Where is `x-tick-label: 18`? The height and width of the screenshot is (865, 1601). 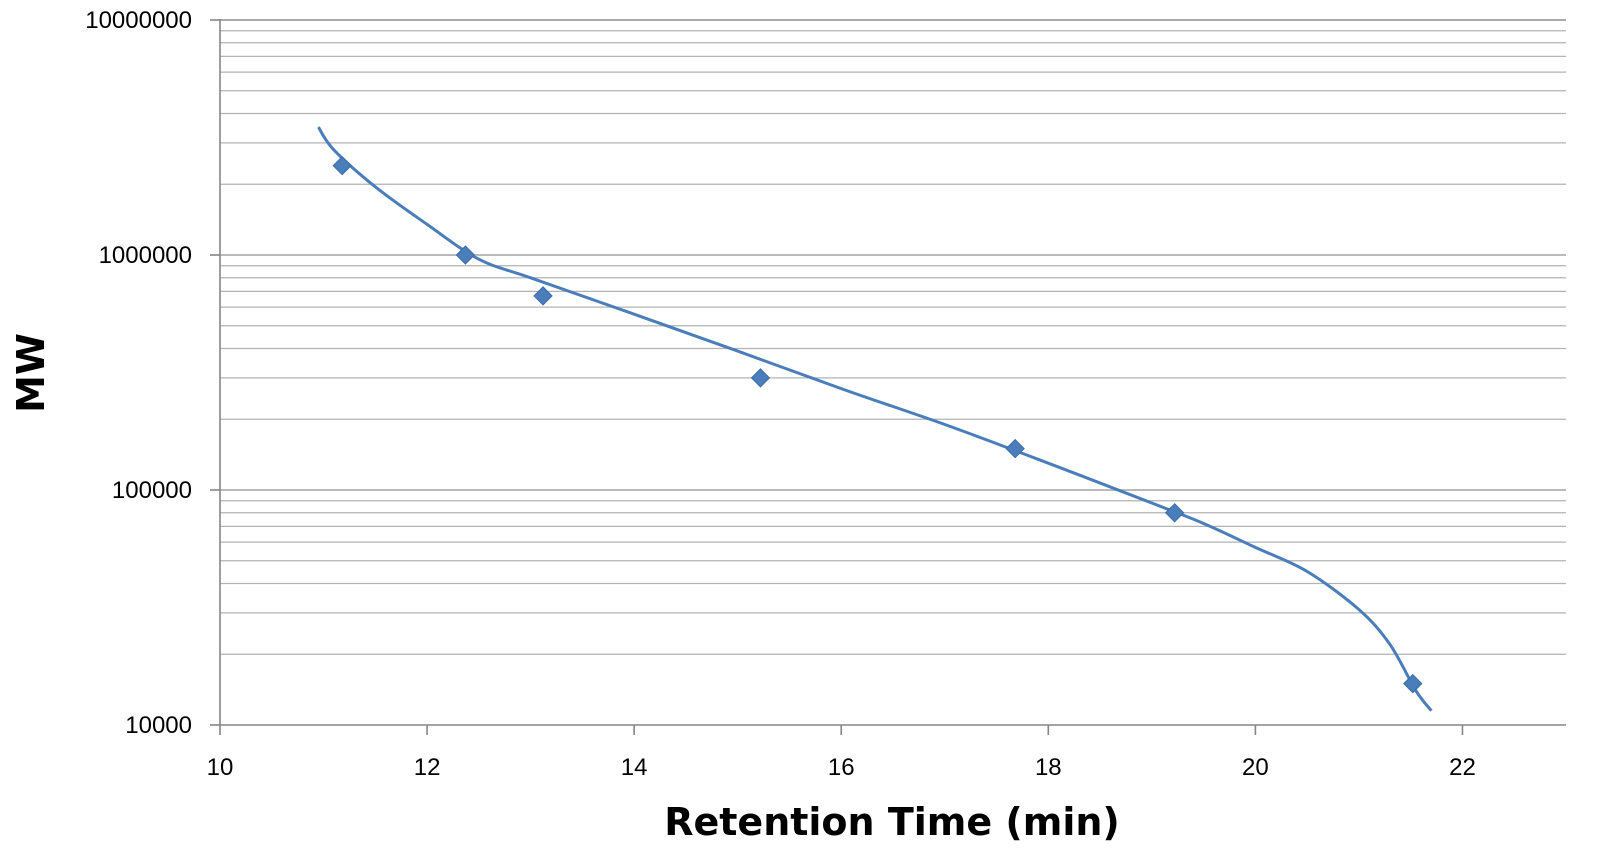 x-tick-label: 18 is located at coordinates (1048, 767).